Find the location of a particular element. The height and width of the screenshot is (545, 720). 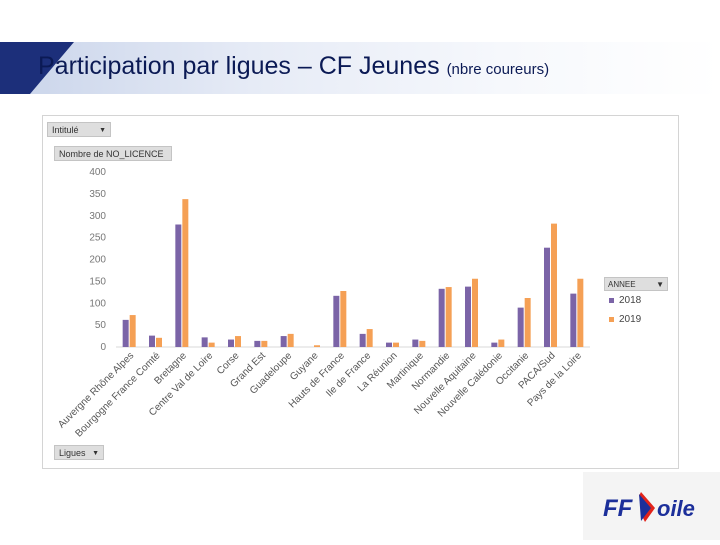

ffvoile-logo: FF oile is located at coordinates (651, 506).